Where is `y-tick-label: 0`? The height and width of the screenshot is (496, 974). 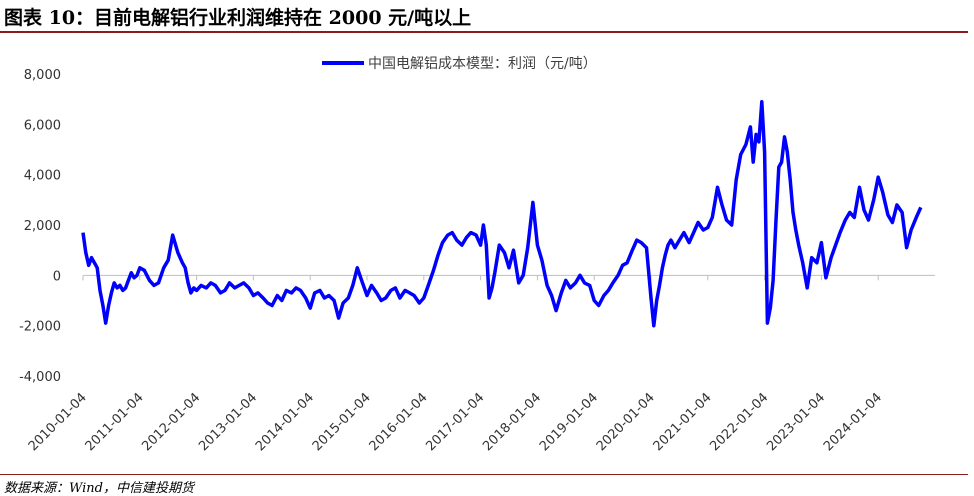
y-tick-label: 0 is located at coordinates (57, 276).